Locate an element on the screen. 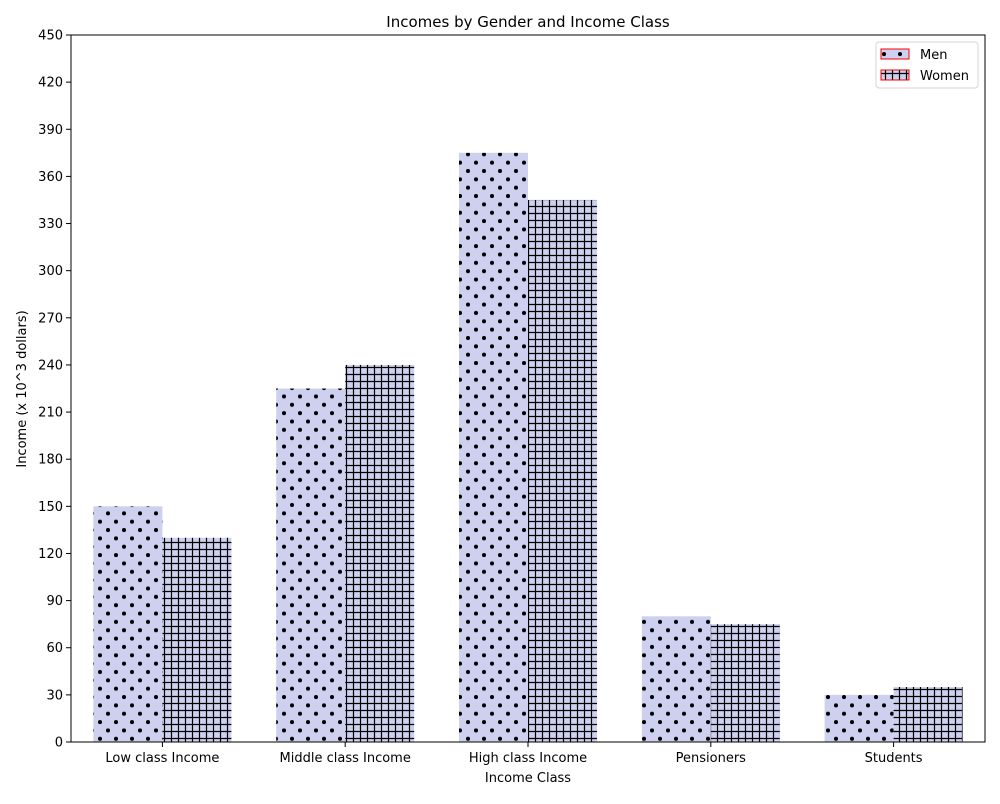 The image size is (1000, 804). y-tick-label: 120 is located at coordinates (50, 554).